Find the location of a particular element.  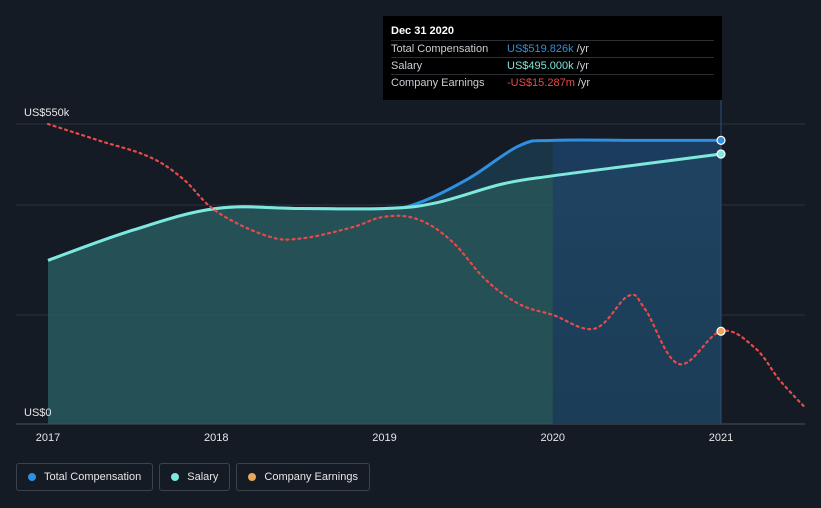

legend-label: Total Compensation is located at coordinates (93, 477).